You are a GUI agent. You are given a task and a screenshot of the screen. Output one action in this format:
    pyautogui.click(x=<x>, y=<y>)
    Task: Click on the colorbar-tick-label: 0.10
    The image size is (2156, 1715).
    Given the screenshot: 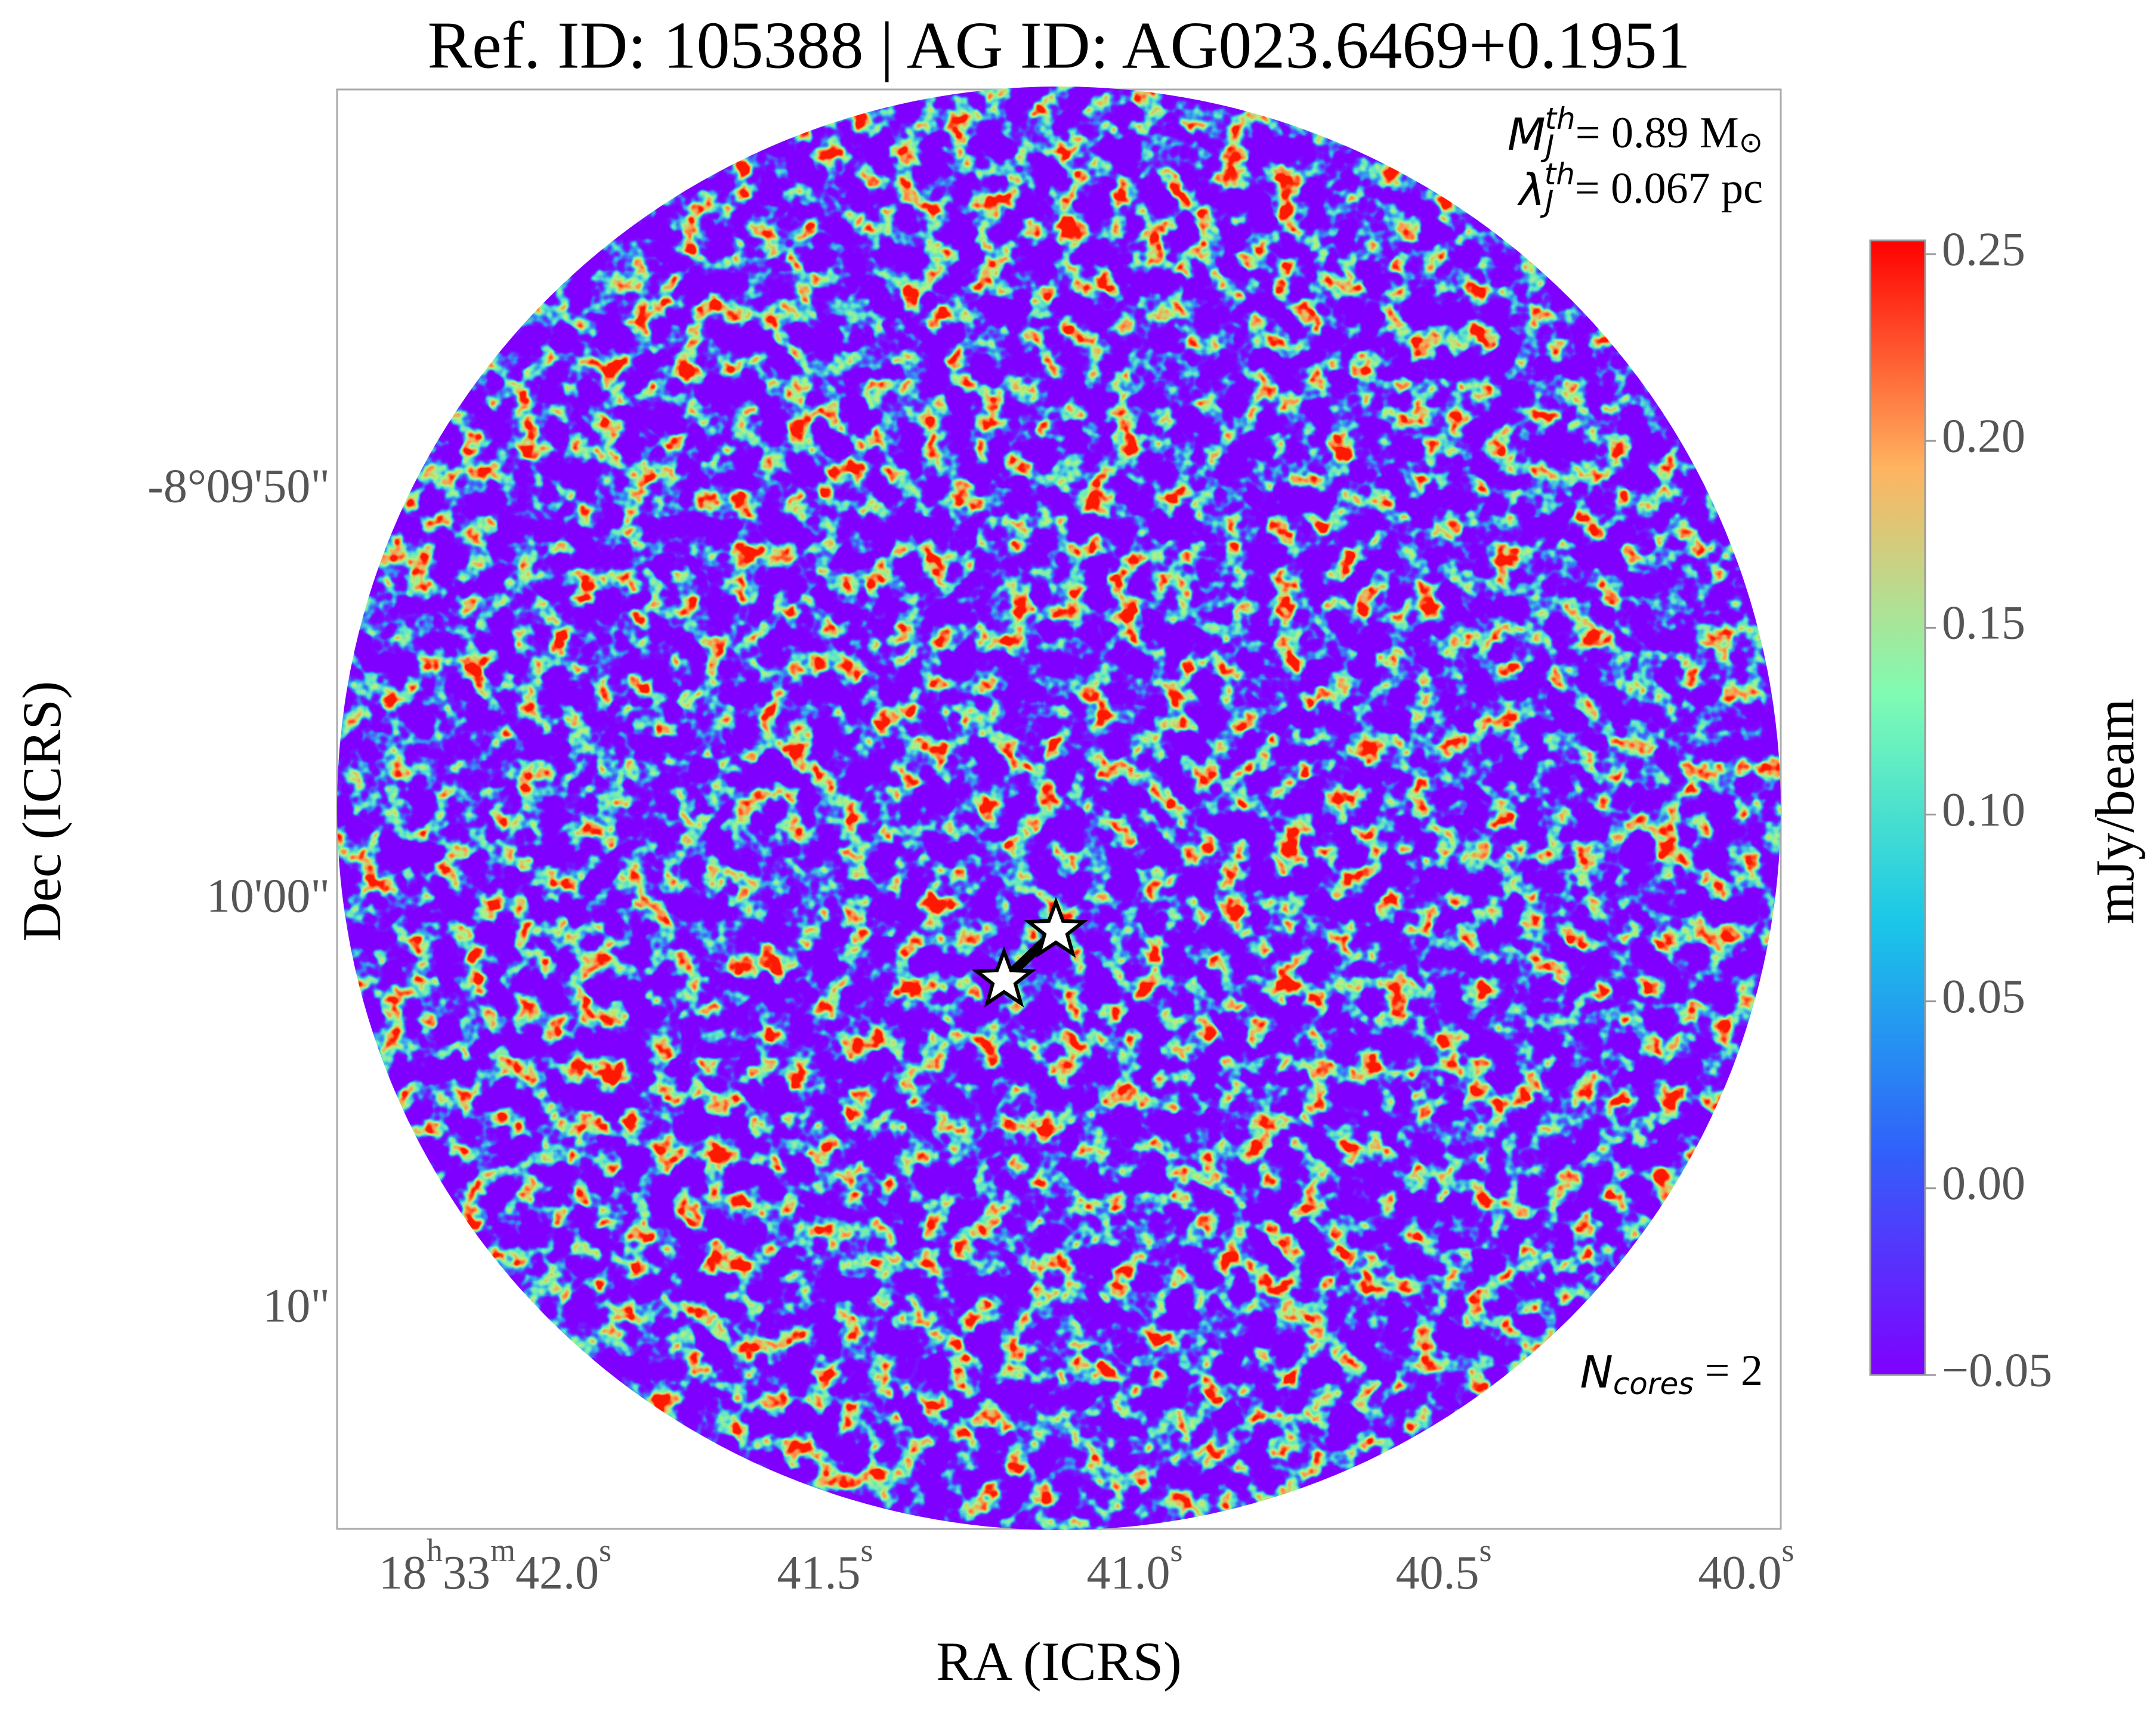 What is the action you would take?
    pyautogui.click(x=1983, y=810)
    